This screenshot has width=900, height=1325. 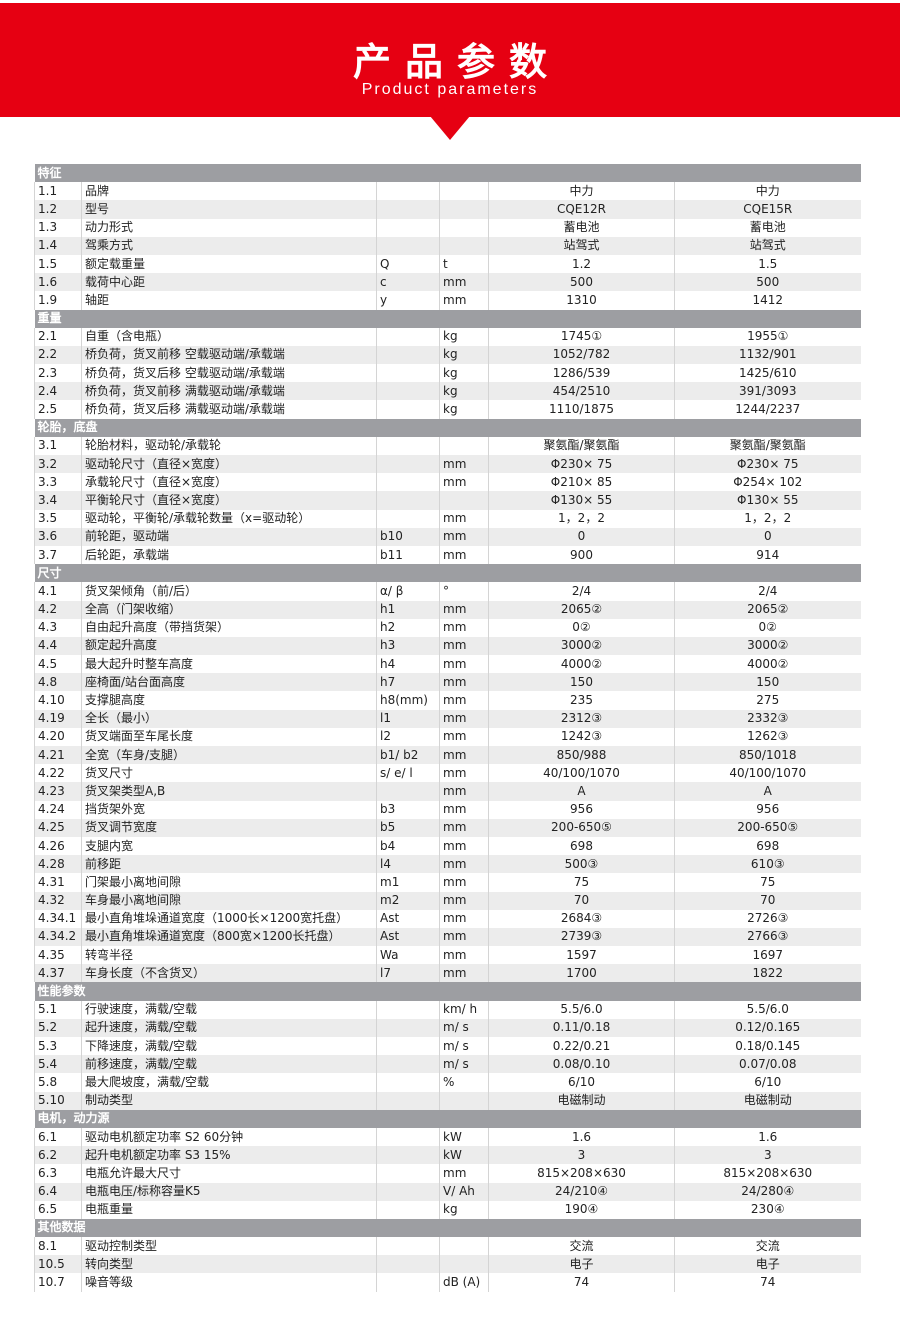 What do you see at coordinates (767, 1155) in the screenshot?
I see `value-cqe15r: 3` at bounding box center [767, 1155].